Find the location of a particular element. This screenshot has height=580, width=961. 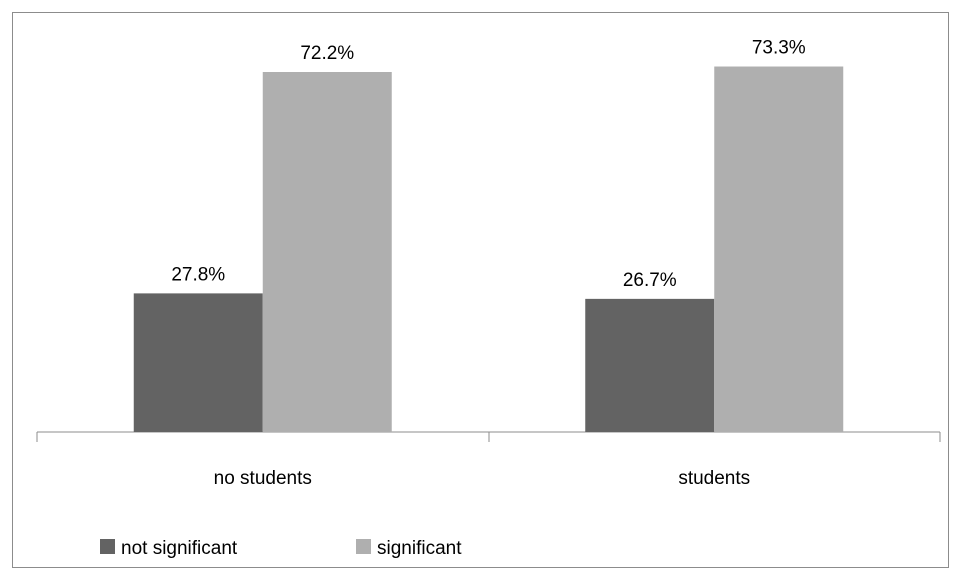

legend-swatch-not-significant is located at coordinates (107, 546).